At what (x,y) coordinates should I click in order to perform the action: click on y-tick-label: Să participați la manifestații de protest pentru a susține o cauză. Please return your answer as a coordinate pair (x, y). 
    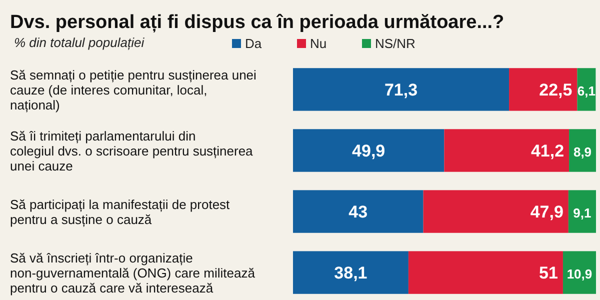
    Looking at the image, I should click on (120, 212).